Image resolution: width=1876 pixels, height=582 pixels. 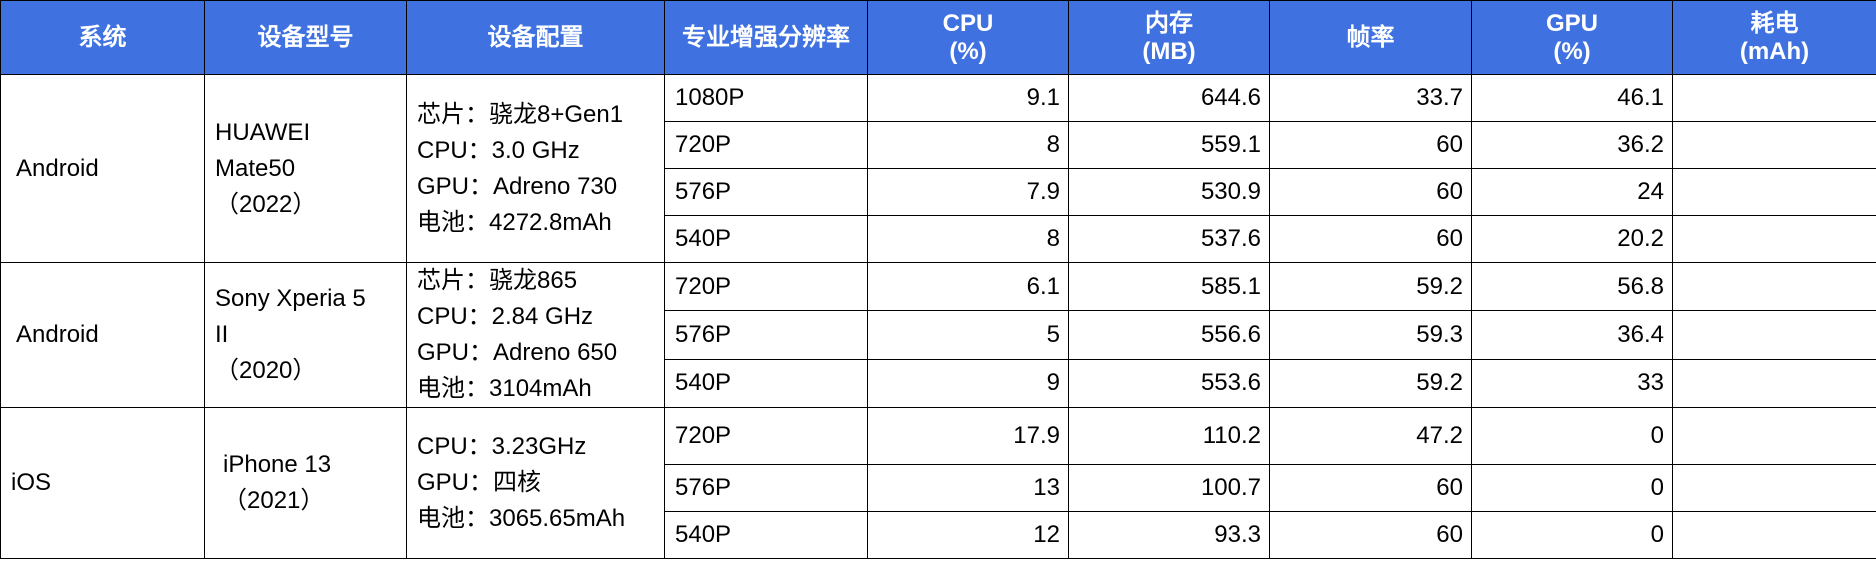 What do you see at coordinates (1572, 488) in the screenshot?
I see `gpu-cell: 0` at bounding box center [1572, 488].